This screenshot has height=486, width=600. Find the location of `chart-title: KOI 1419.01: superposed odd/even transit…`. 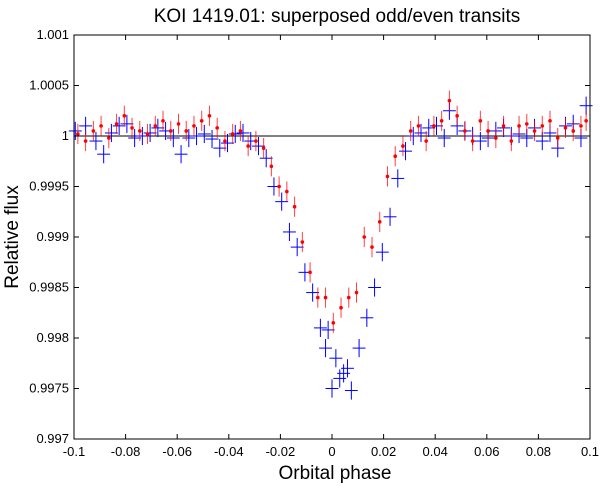

chart-title: KOI 1419.01: superposed odd/even transit… is located at coordinates (337, 16).